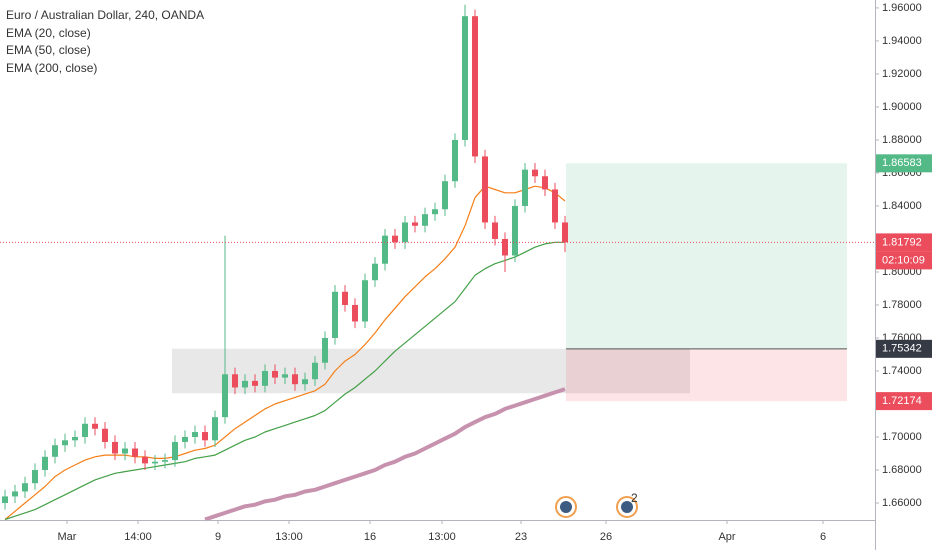  I want to click on y-tick-label: 1.94000, so click(902, 41).